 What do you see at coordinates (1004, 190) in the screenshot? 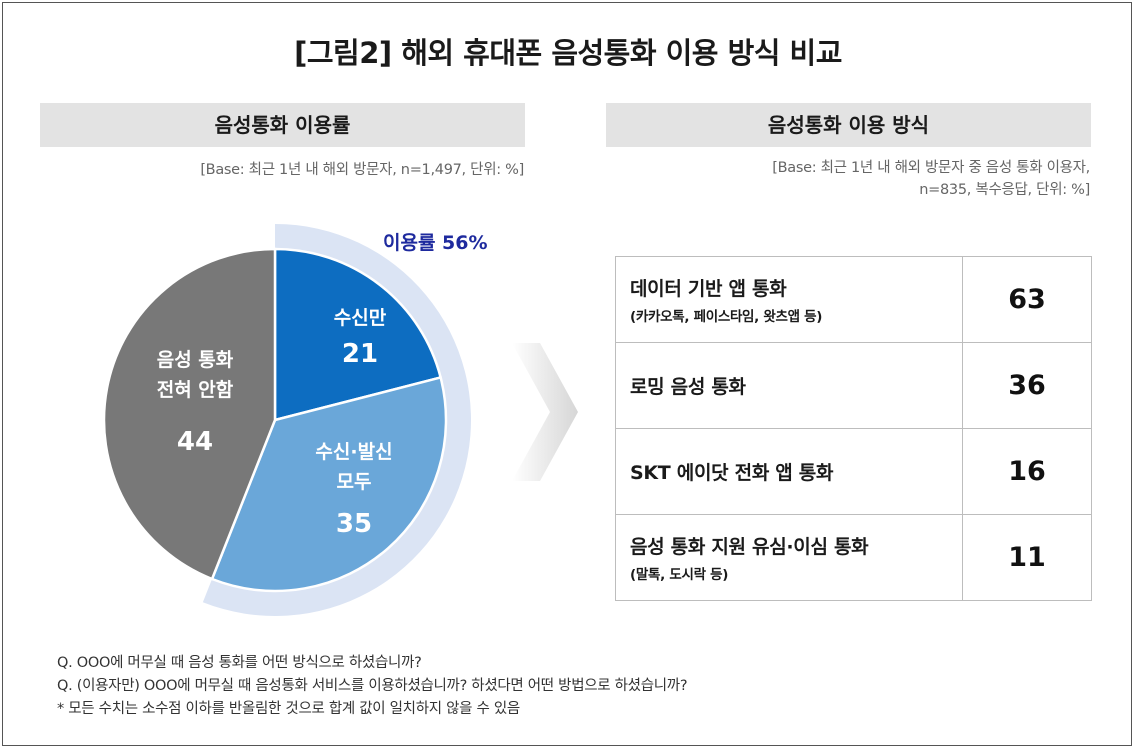
I see `usage-method-base-note-line2: n=835, 복수응답, 단위: %]` at bounding box center [1004, 190].